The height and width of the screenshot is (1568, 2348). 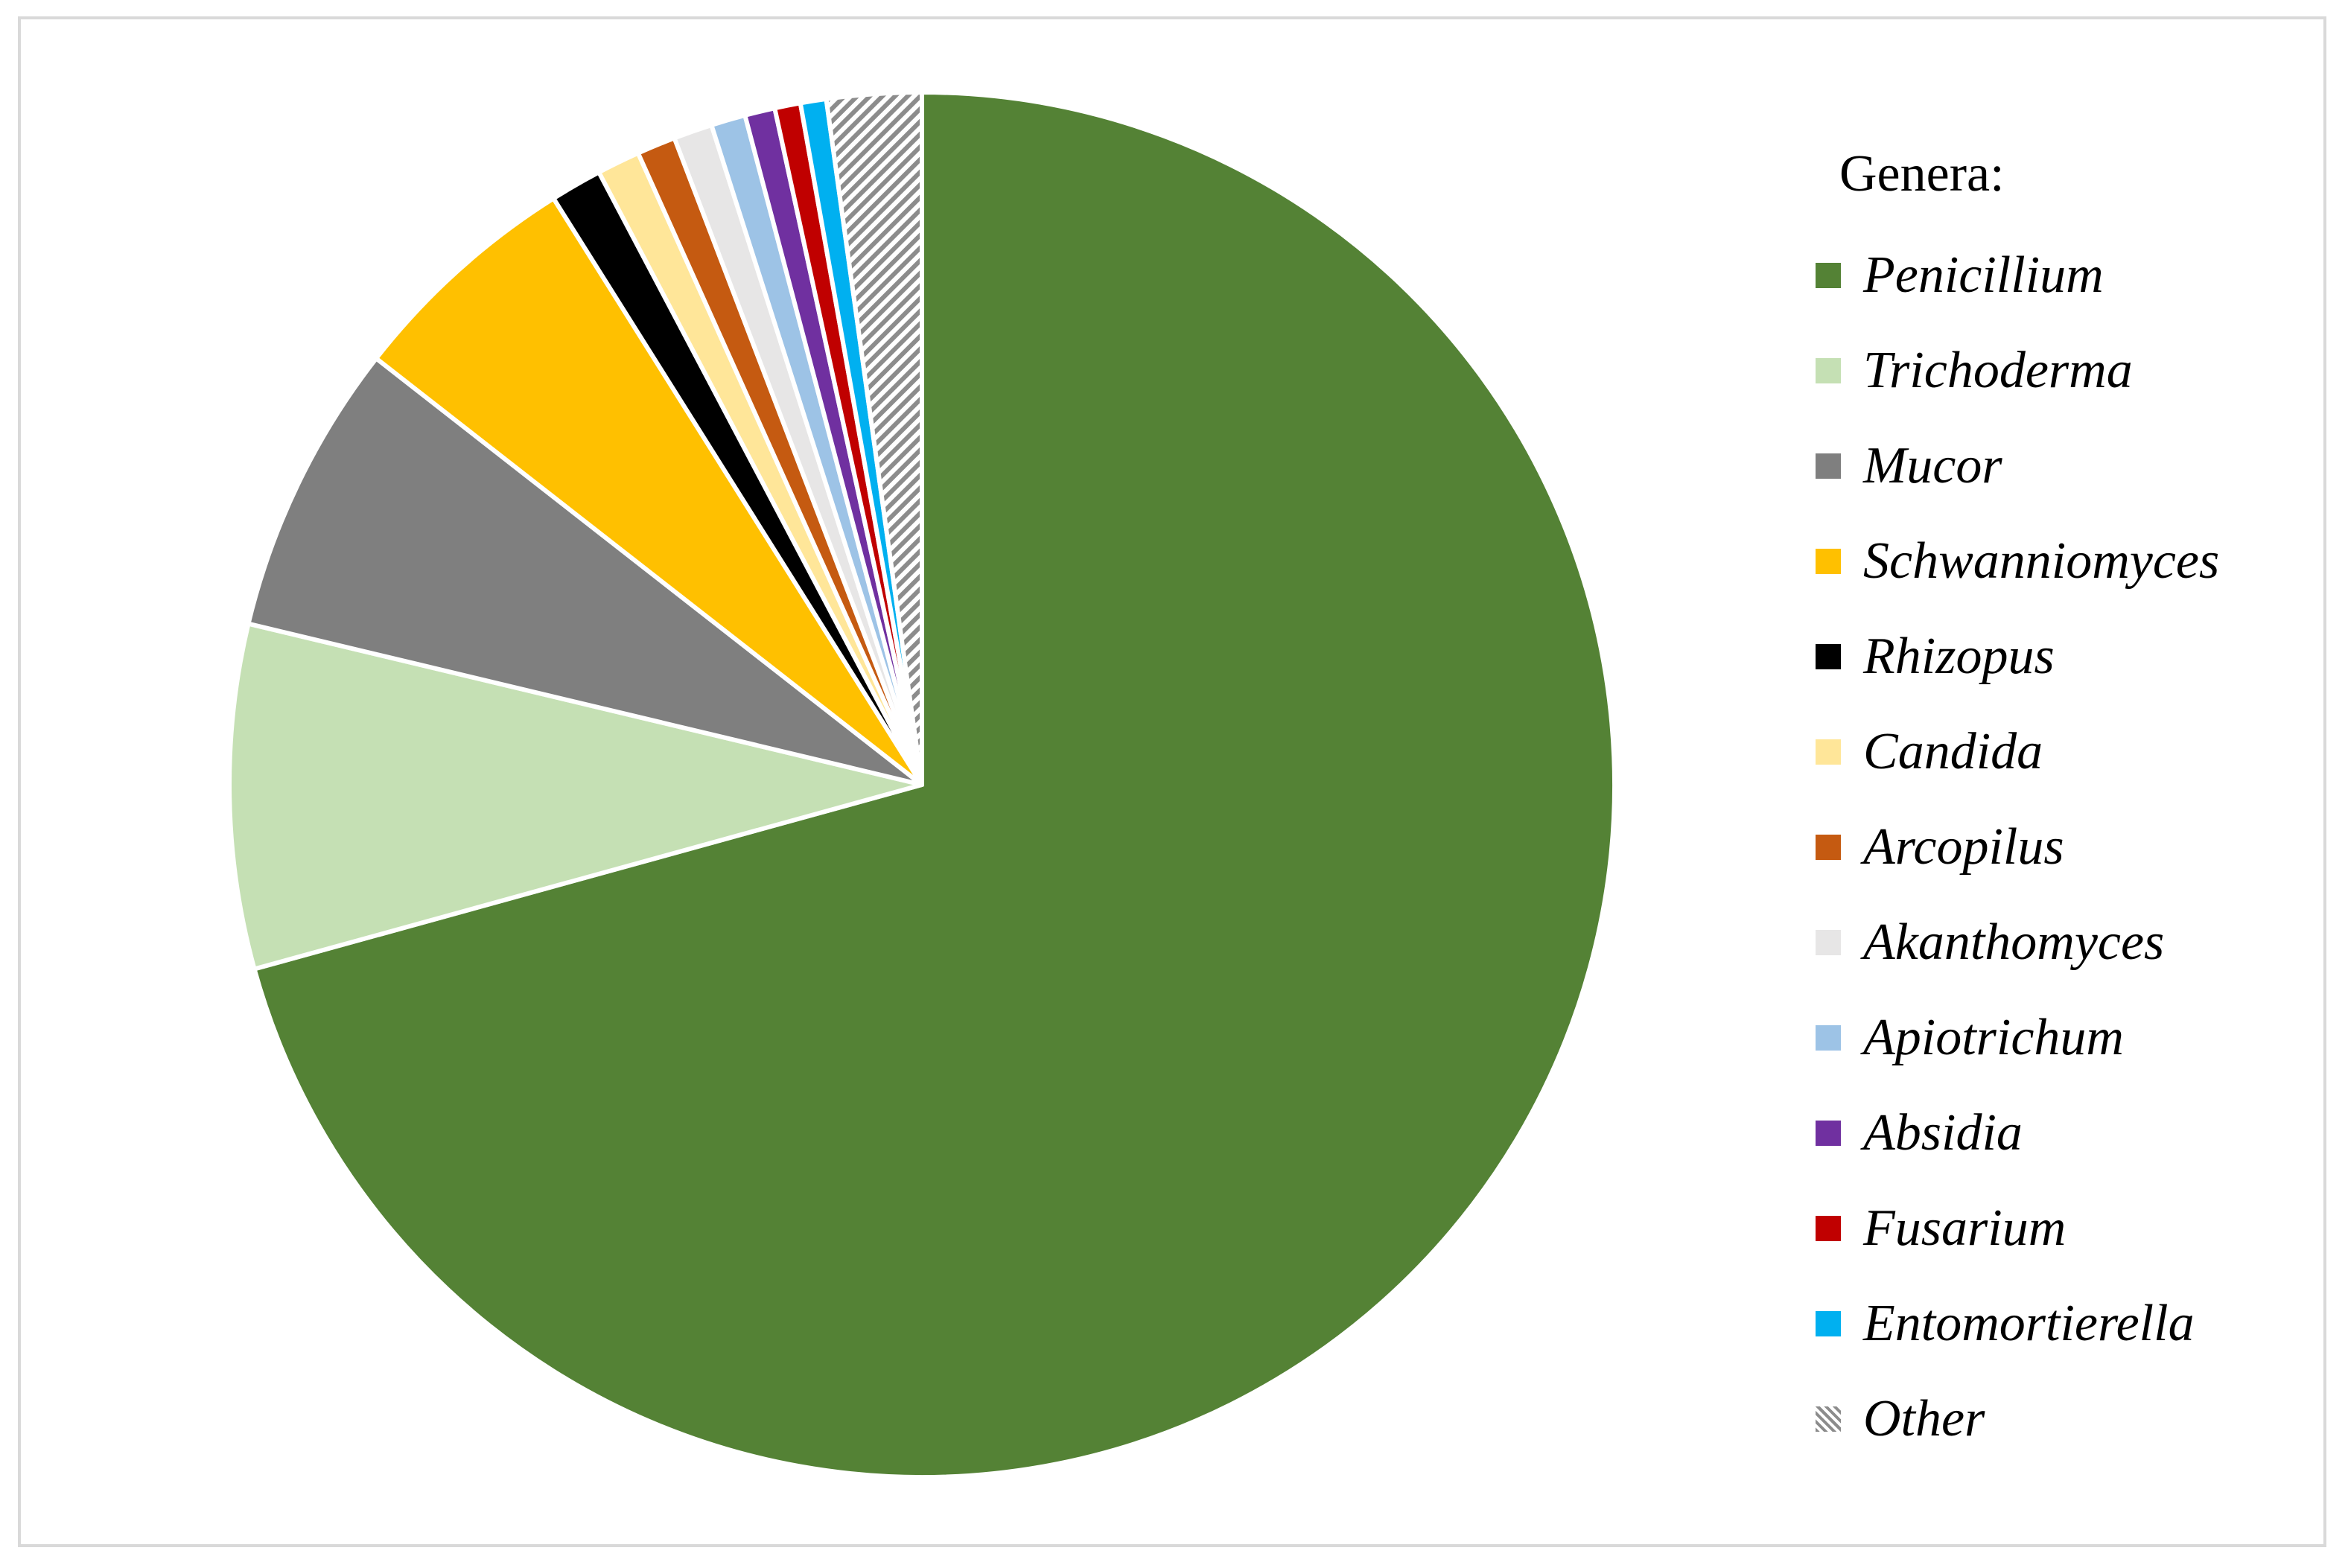 I want to click on legend-item-penicillium: Penicillium, so click(x=2018, y=275).